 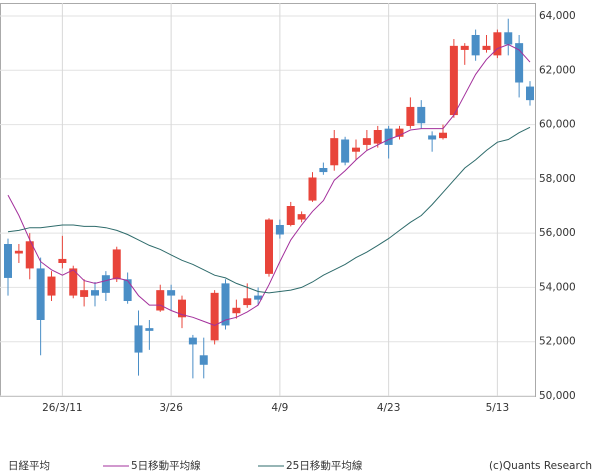 I want to click on x-tick-label: 5/13, so click(x=498, y=408).